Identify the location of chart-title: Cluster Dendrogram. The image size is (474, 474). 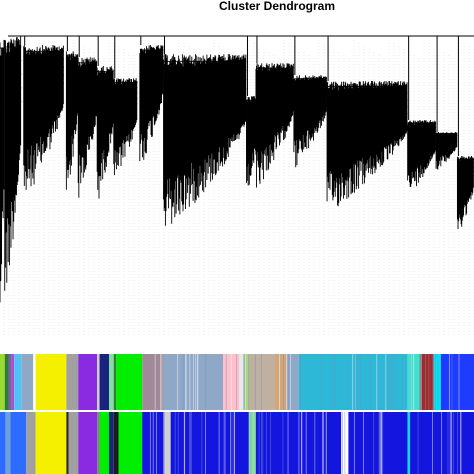
(277, 6).